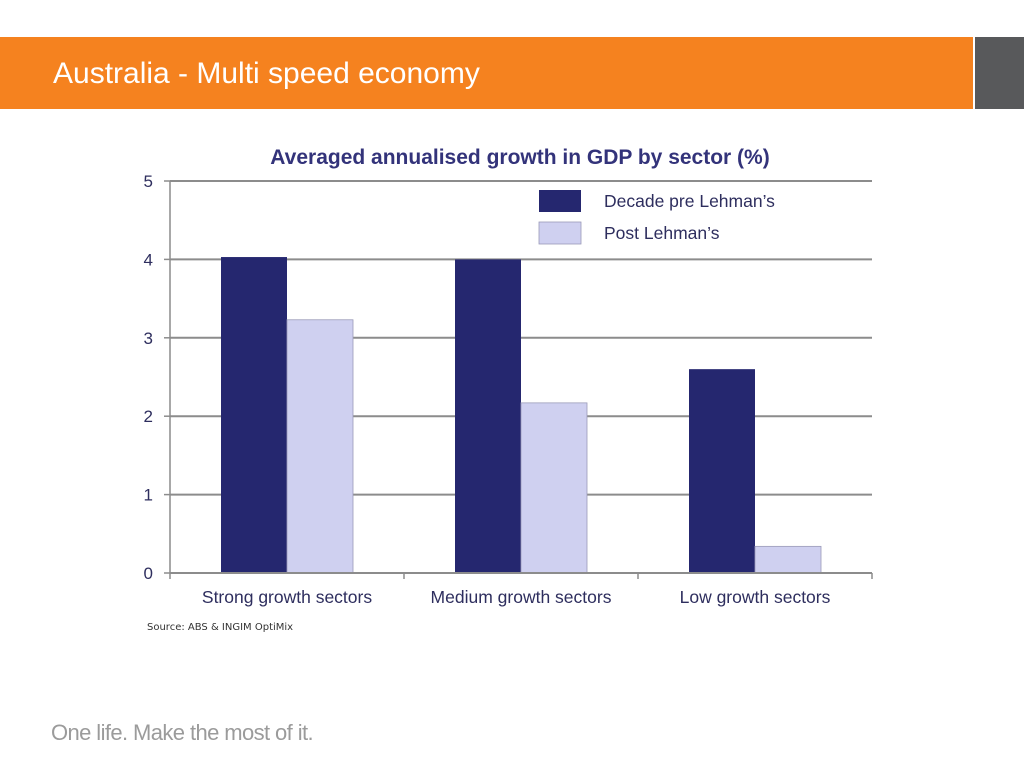 The width and height of the screenshot is (1024, 768). Describe the element at coordinates (662, 233) in the screenshot. I see `legend-label: Post Lehman’s` at that location.